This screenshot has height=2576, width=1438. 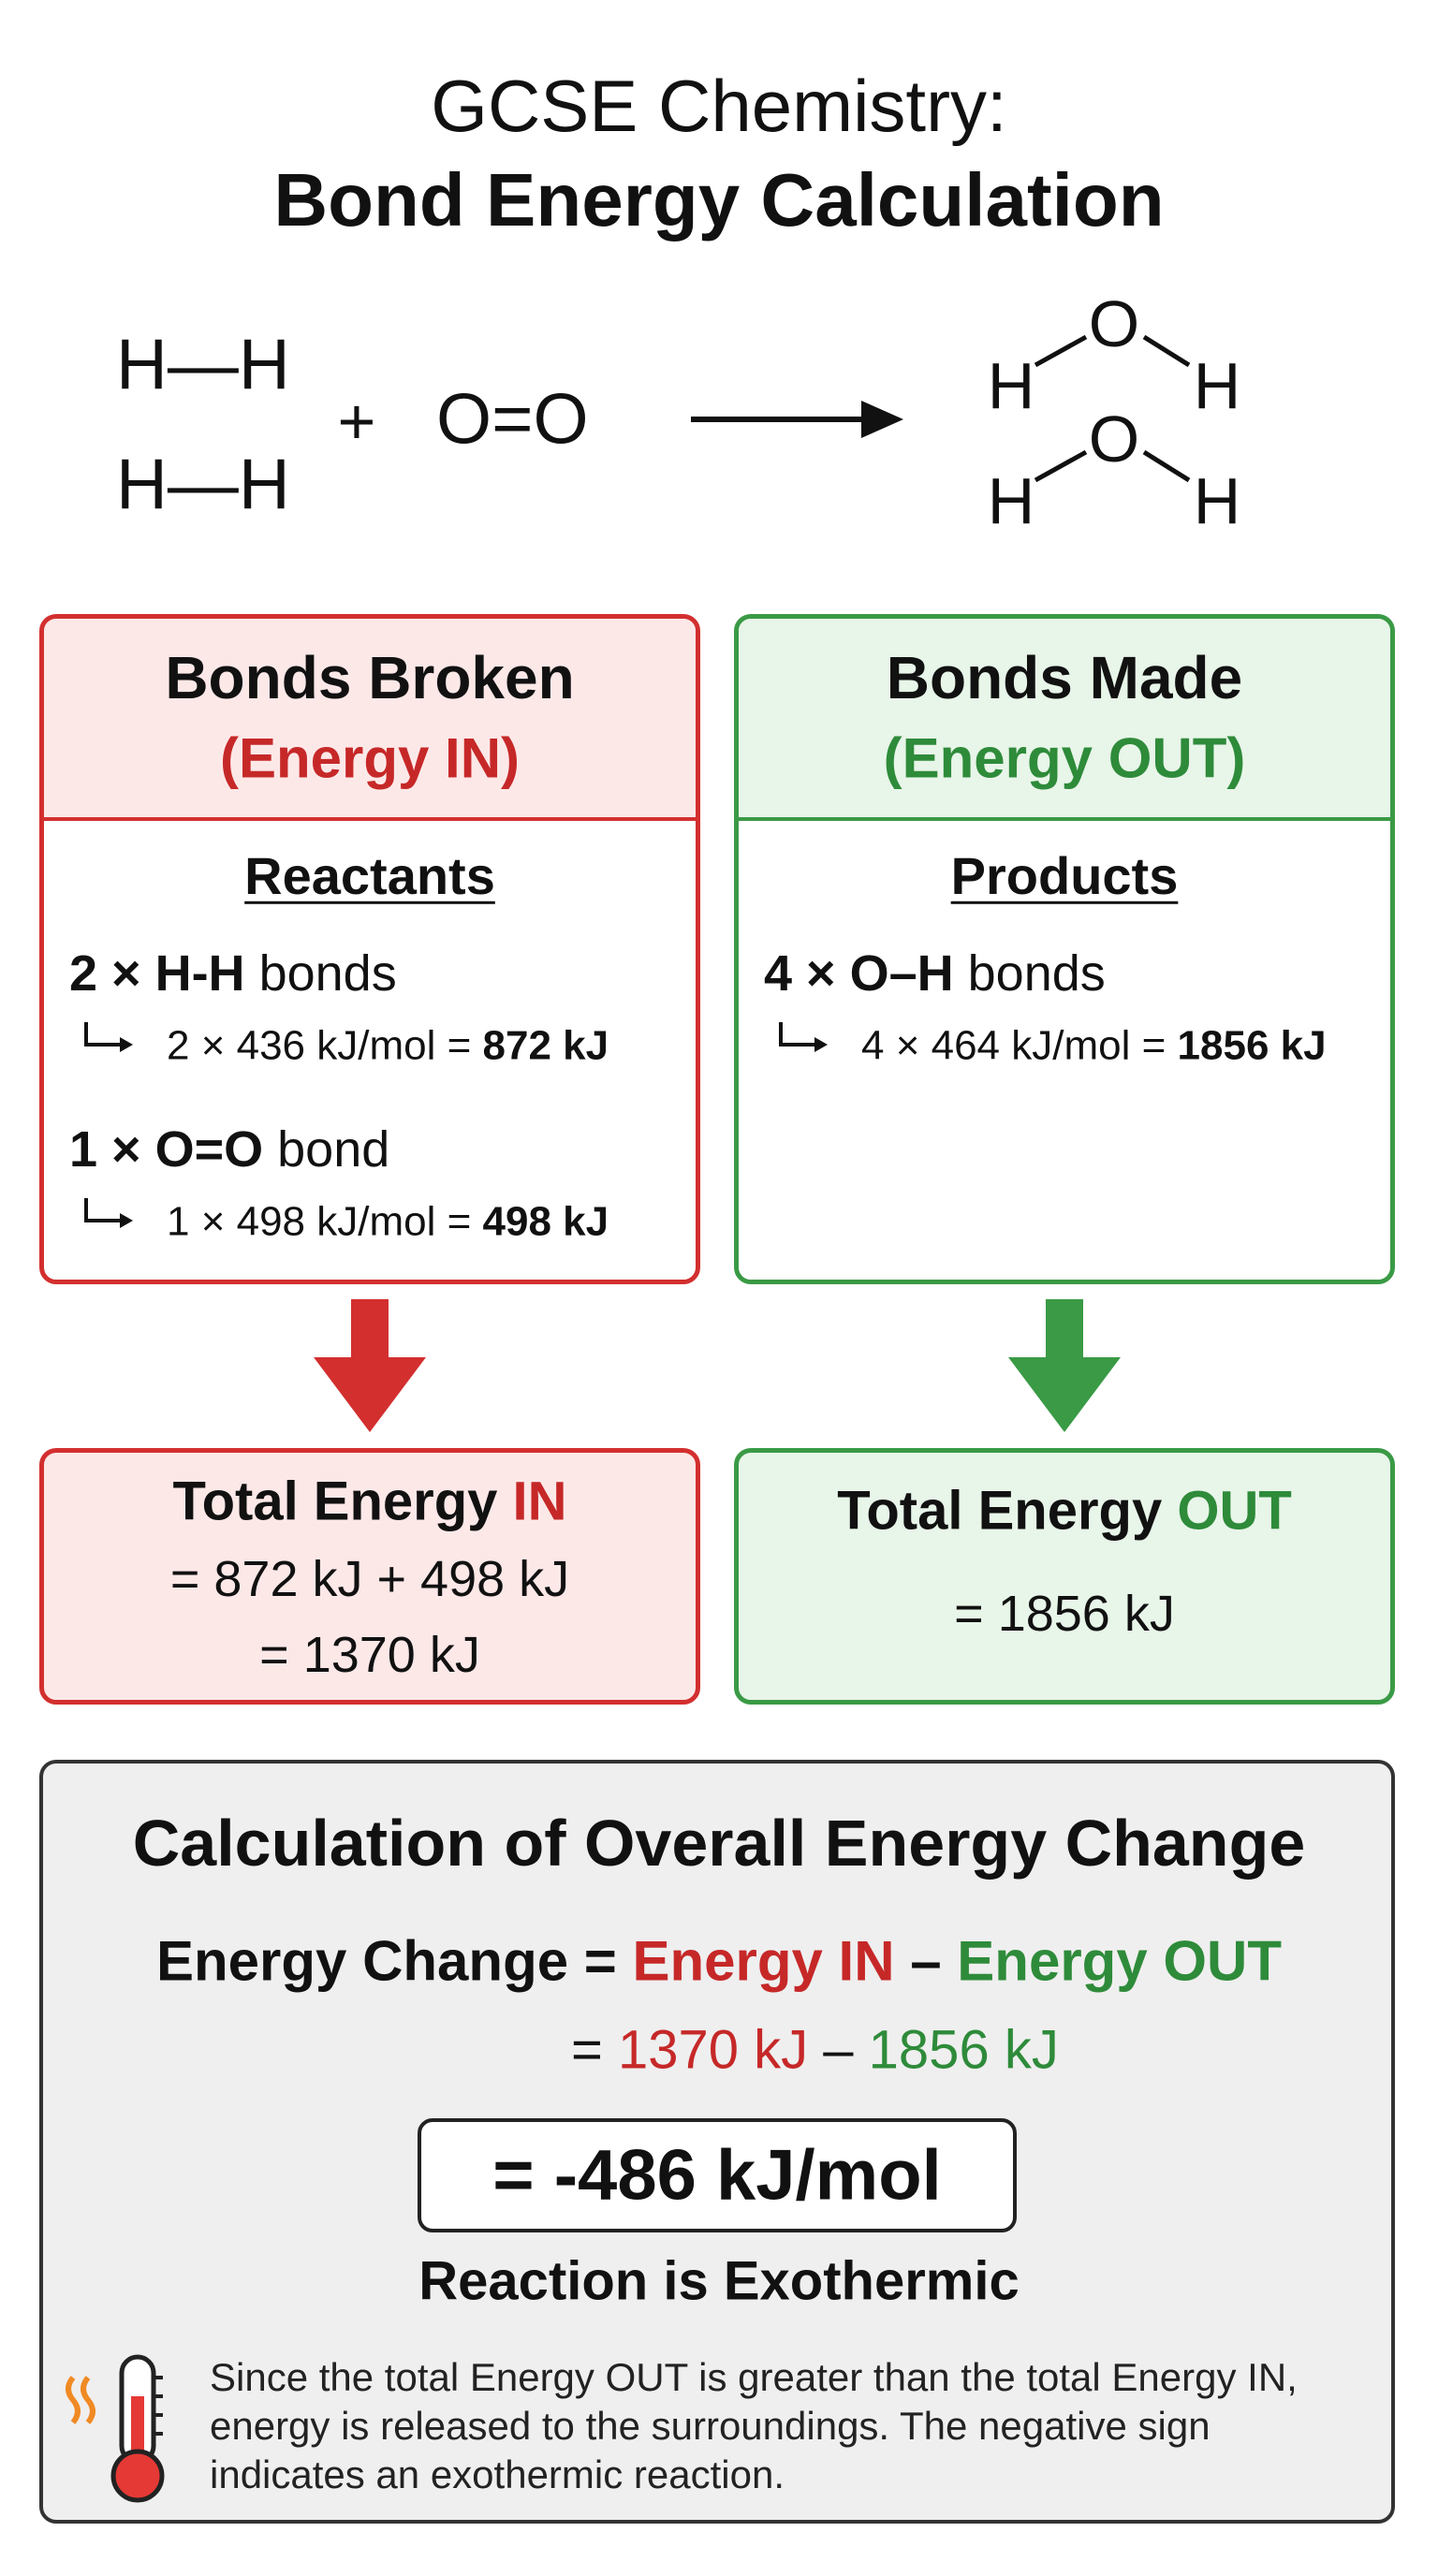 I want to click on bonds-made-box, so click(x=1064, y=949).